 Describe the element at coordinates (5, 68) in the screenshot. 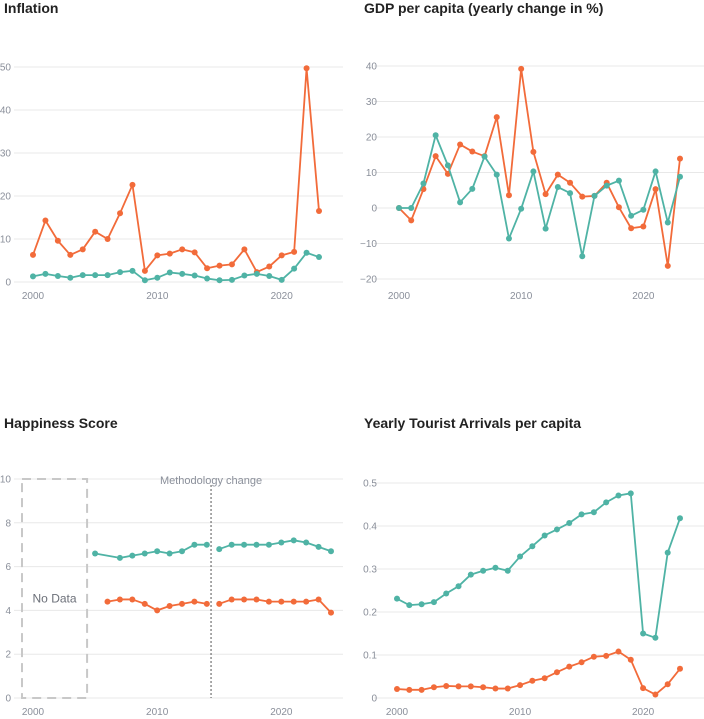

I see `inflation-y-tick-label: 50` at that location.